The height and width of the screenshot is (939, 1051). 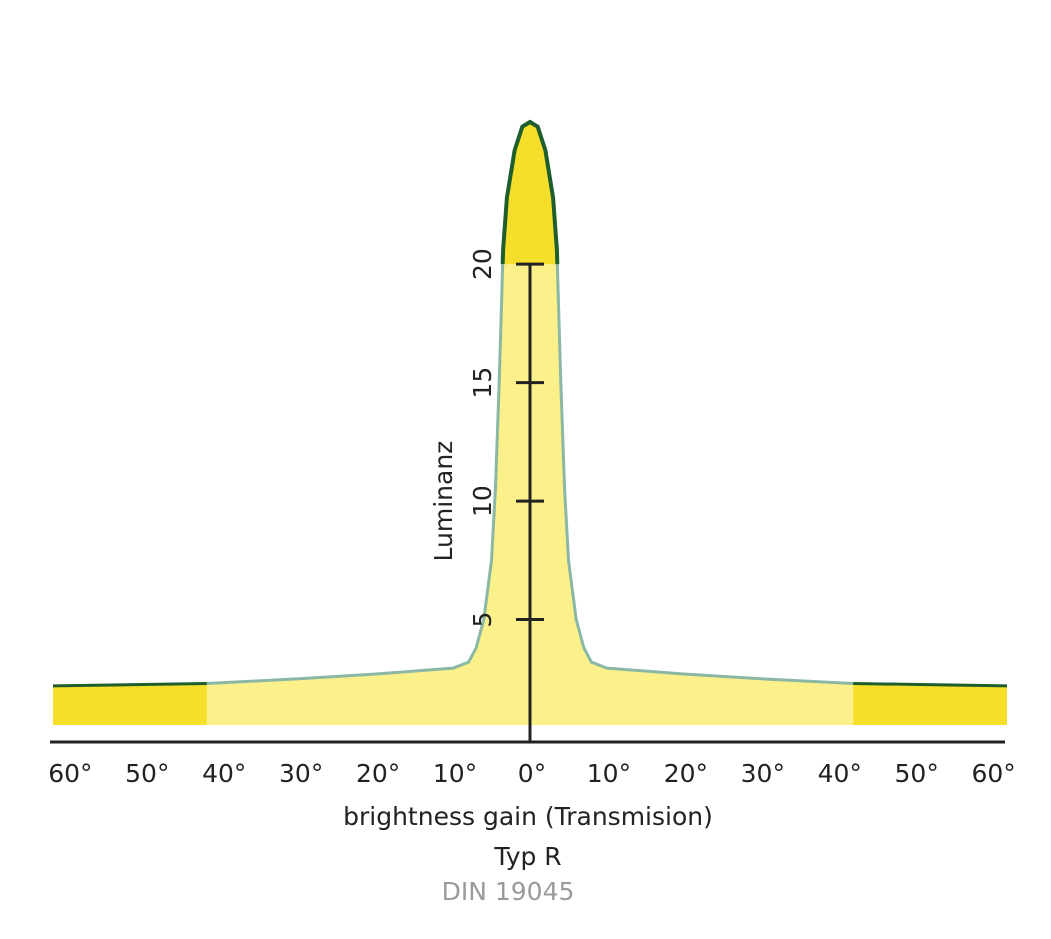 What do you see at coordinates (508, 891) in the screenshot?
I see `note: DIN 19045` at bounding box center [508, 891].